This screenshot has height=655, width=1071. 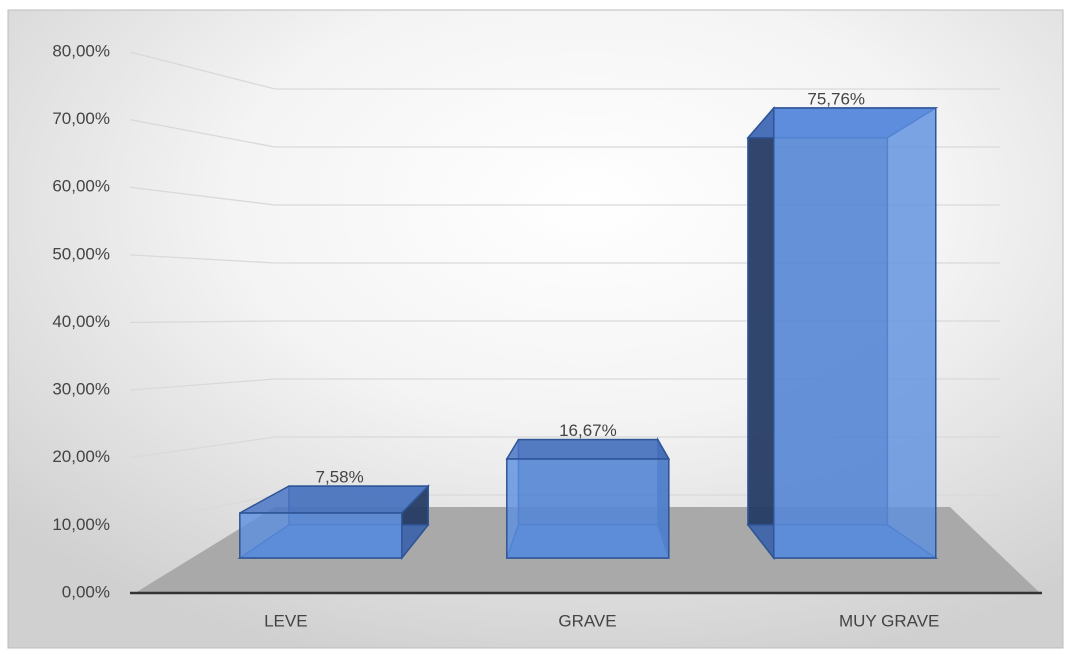 What do you see at coordinates (889, 620) in the screenshot?
I see `x-tick-label: MUY GRAVE` at bounding box center [889, 620].